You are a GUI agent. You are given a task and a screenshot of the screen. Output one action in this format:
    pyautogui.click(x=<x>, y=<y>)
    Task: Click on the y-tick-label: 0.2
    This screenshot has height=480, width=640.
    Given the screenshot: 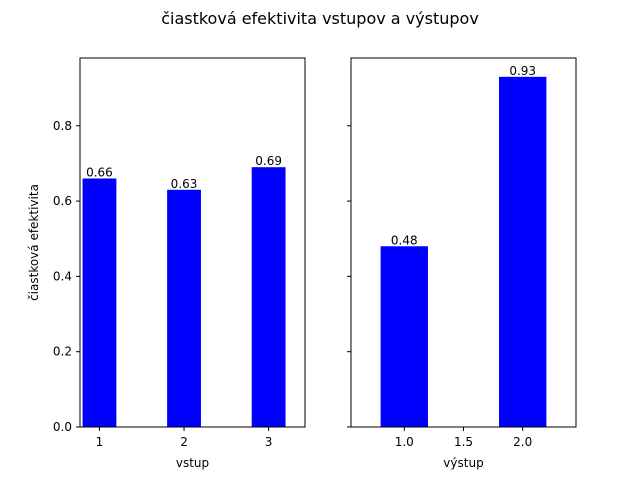 What is the action you would take?
    pyautogui.click(x=62, y=352)
    